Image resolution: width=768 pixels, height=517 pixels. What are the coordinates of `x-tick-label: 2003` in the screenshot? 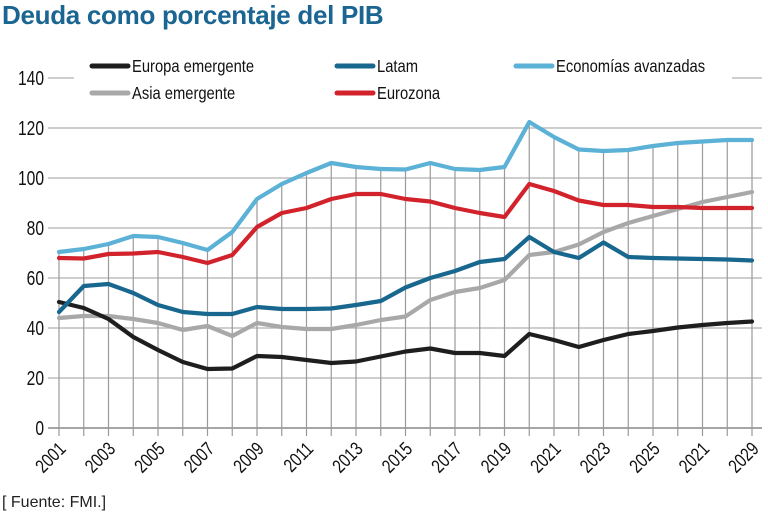 It's located at (100, 458).